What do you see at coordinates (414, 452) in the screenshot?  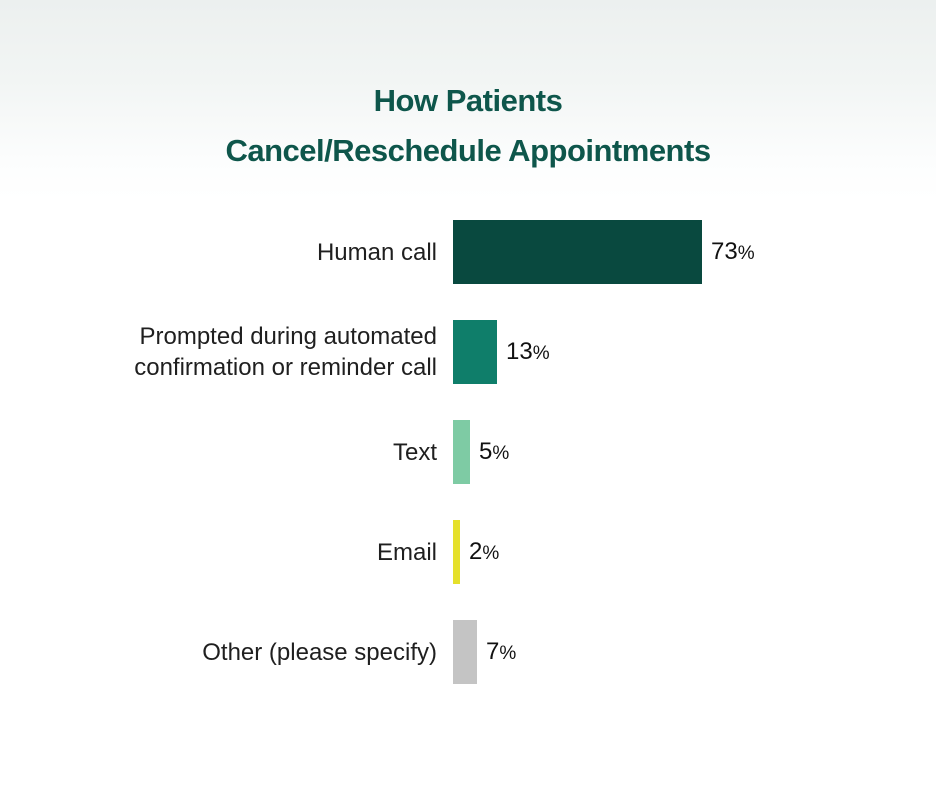 I see `category-label: Text` at bounding box center [414, 452].